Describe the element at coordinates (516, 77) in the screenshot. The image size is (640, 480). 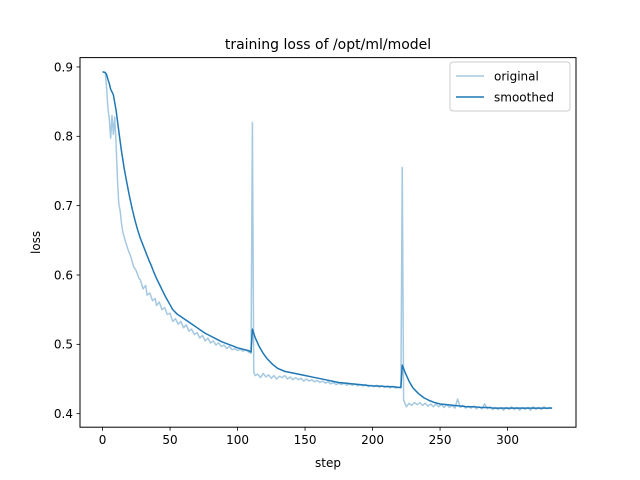
I see `legend-label-original: original` at that location.